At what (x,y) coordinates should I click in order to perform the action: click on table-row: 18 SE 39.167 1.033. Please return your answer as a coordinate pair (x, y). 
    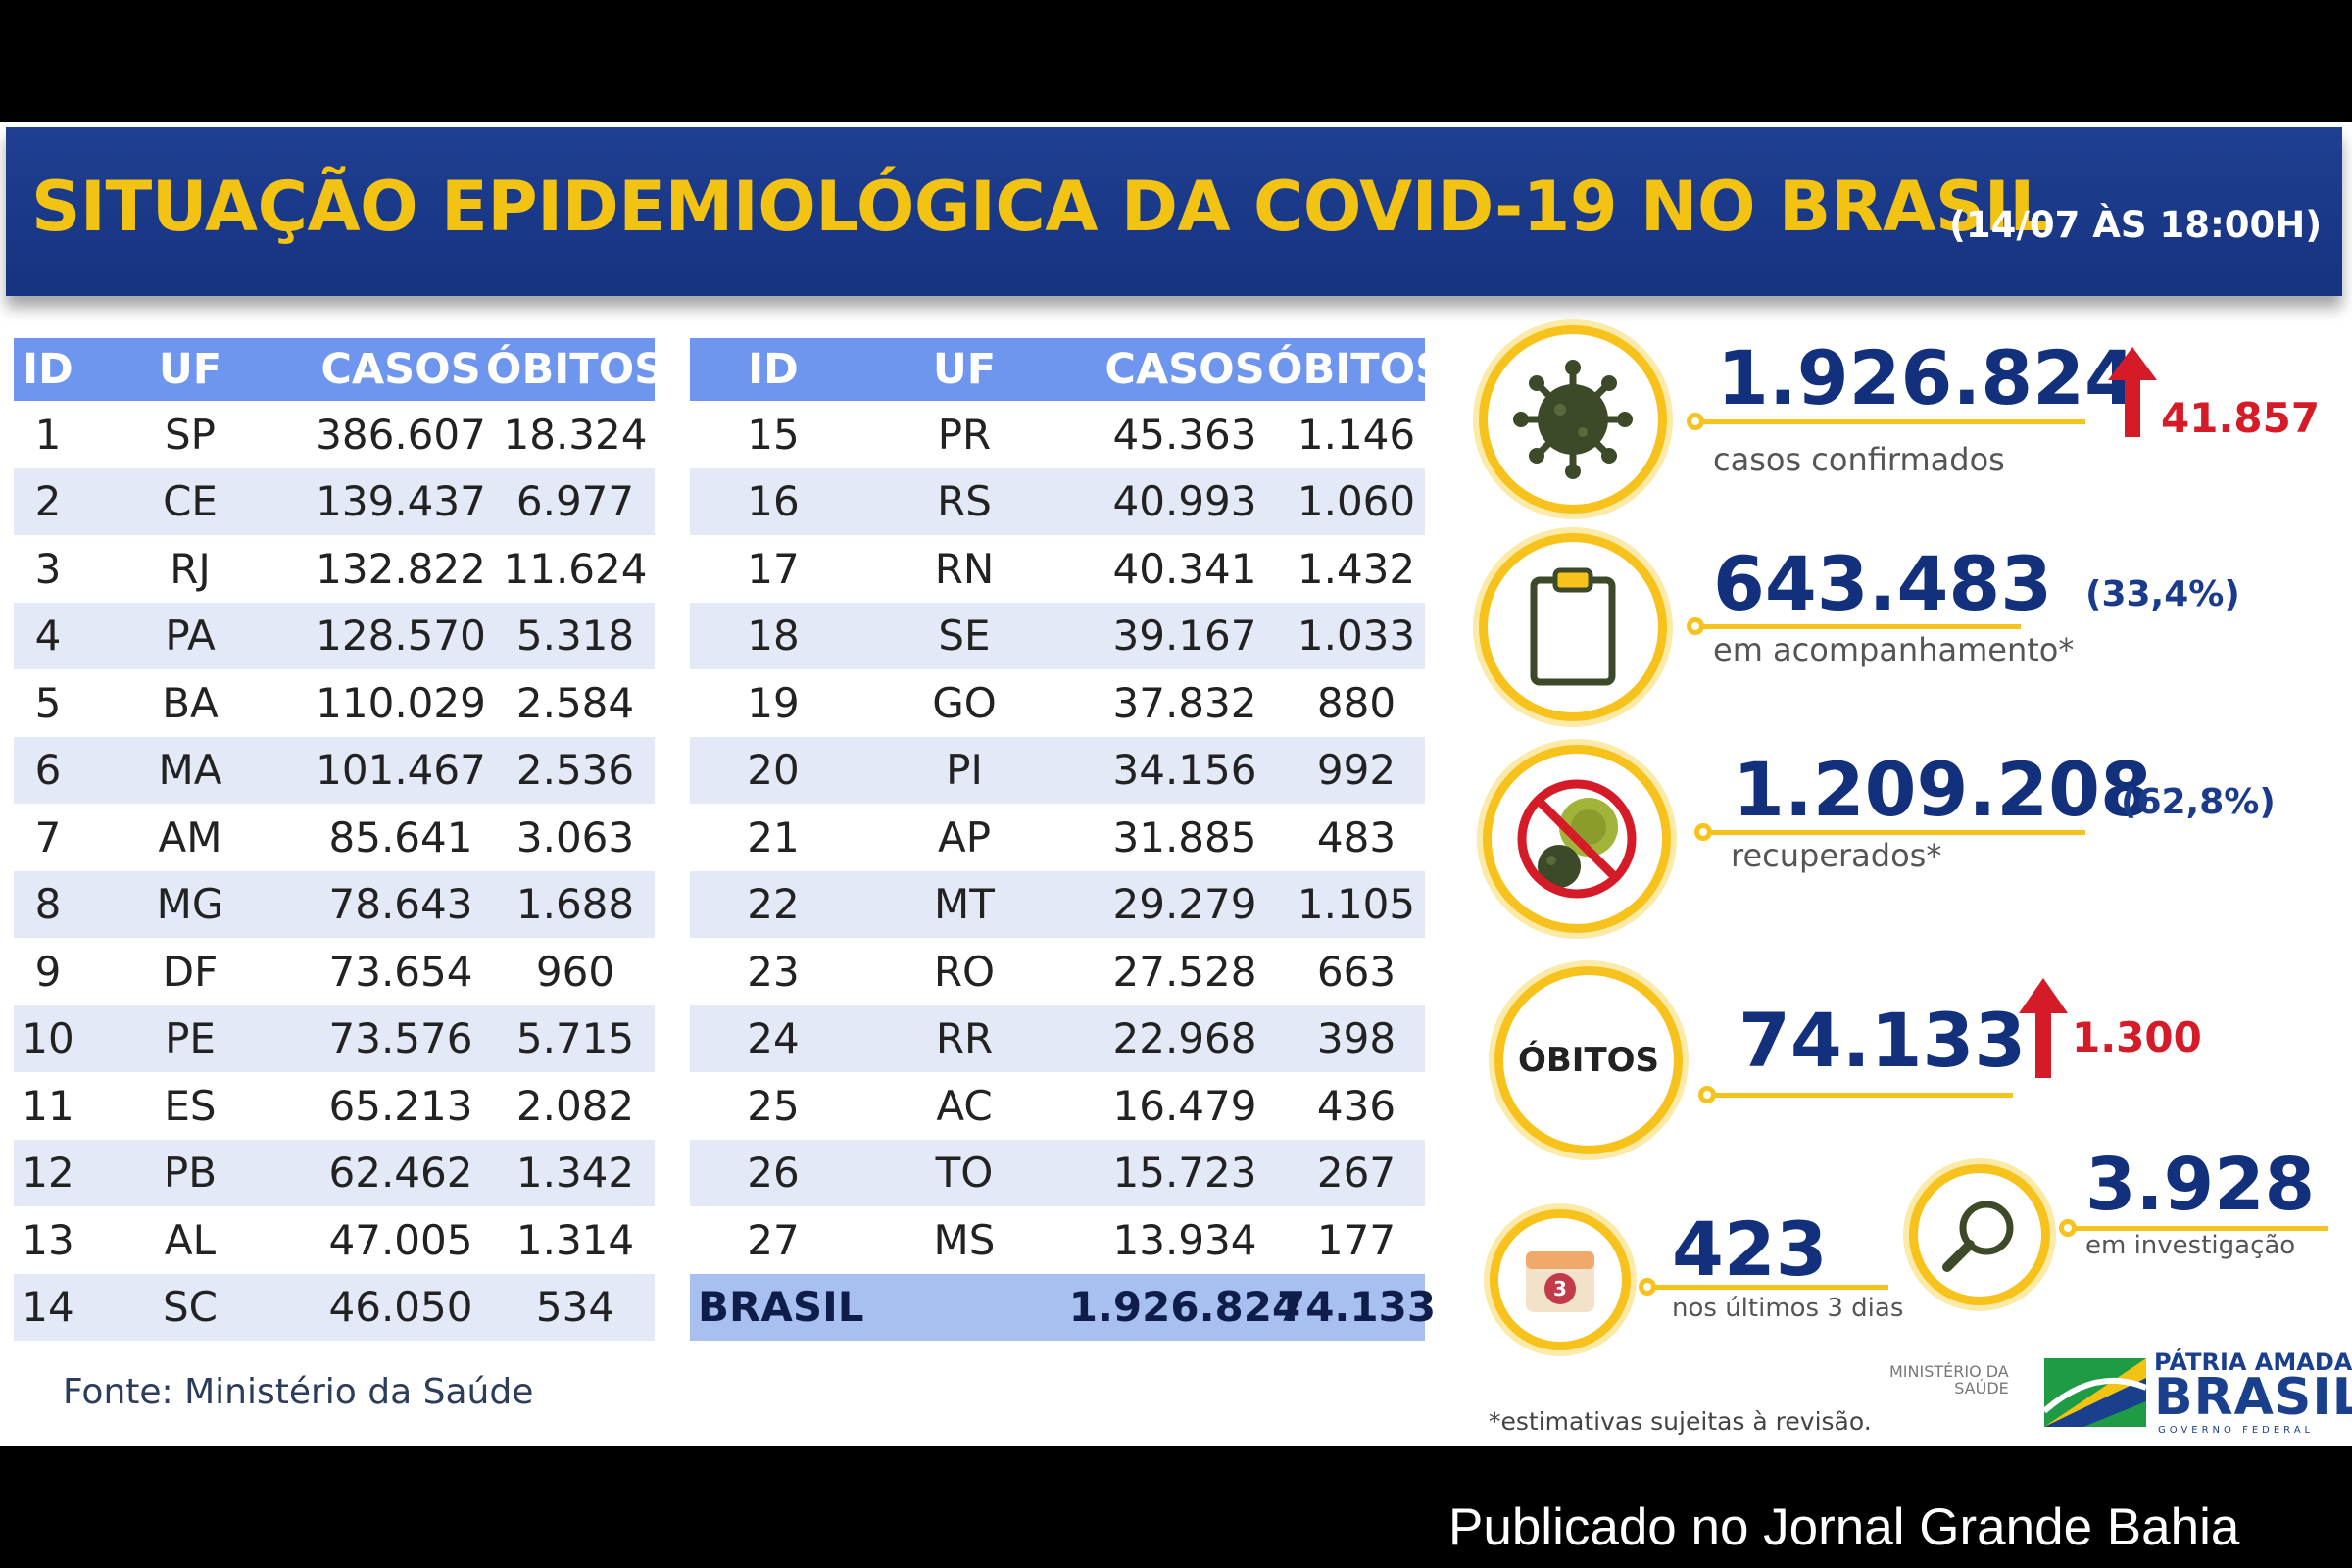
    Looking at the image, I should click on (1057, 635).